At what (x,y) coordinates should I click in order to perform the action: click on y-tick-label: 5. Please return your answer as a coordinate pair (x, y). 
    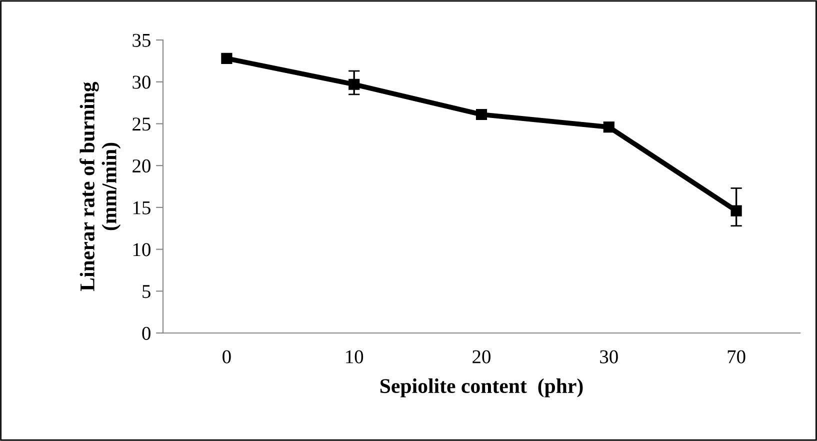
    Looking at the image, I should click on (146, 291).